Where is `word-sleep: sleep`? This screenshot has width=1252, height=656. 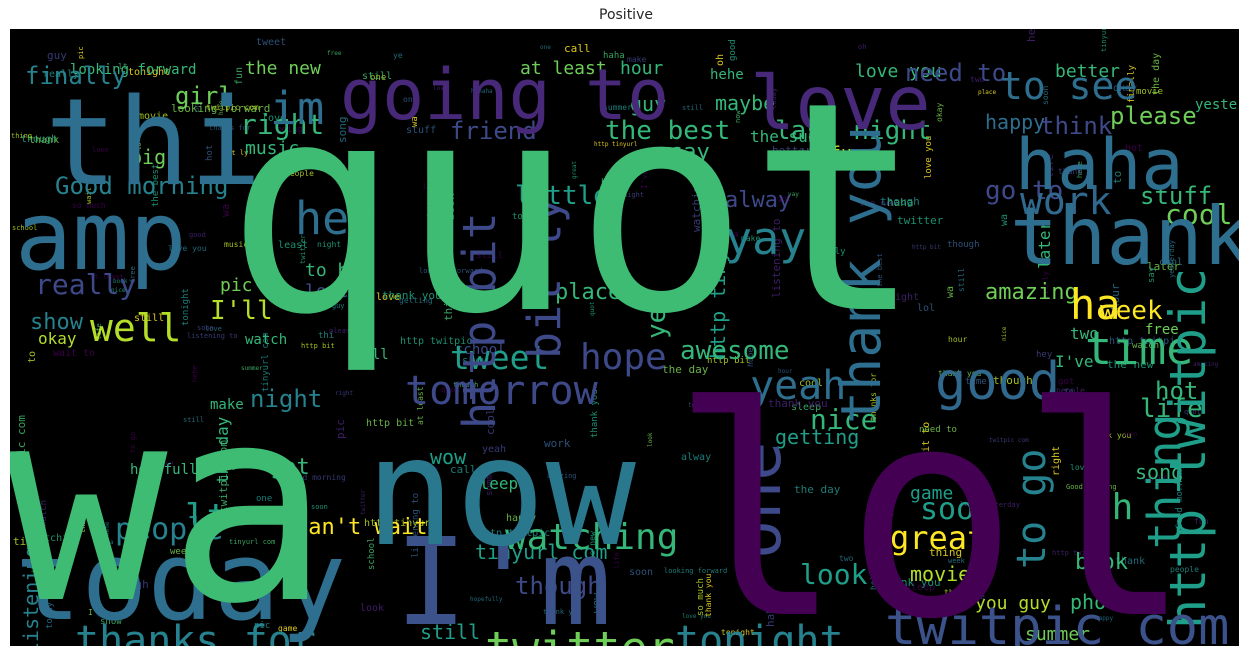
word-sleep: sleep is located at coordinates (494, 483).